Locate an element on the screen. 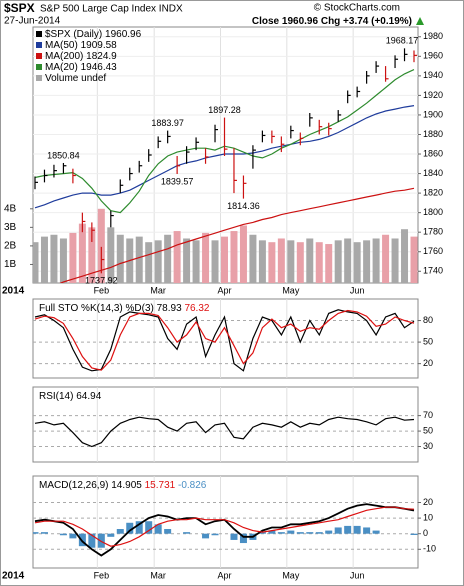 The height and width of the screenshot is (586, 464). y-tick-label: 1920 is located at coordinates (433, 95).